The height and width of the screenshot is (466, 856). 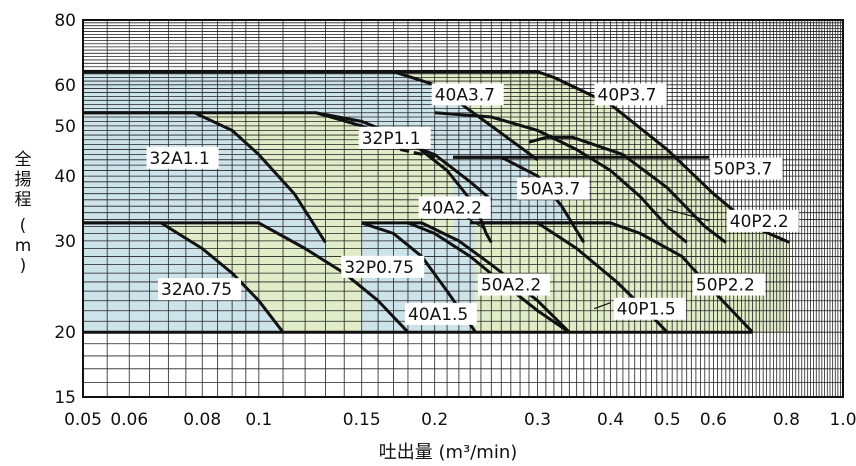 I want to click on x-tick-label: 0.05, so click(x=83, y=420).